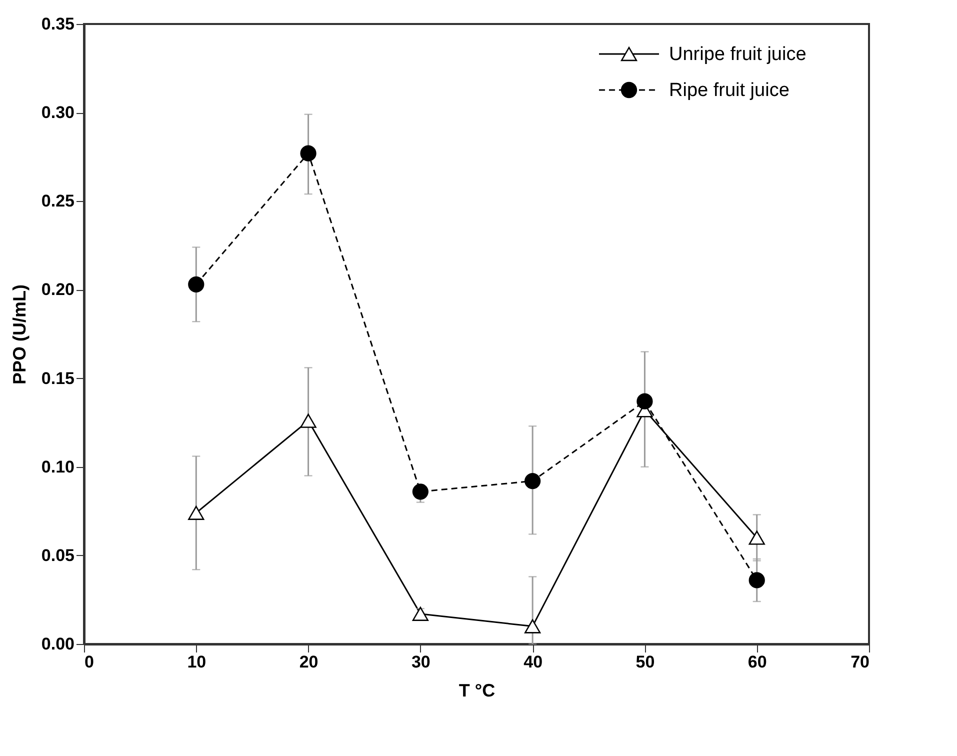 The height and width of the screenshot is (756, 957). I want to click on y-tick-label: 0.00, so click(57, 644).